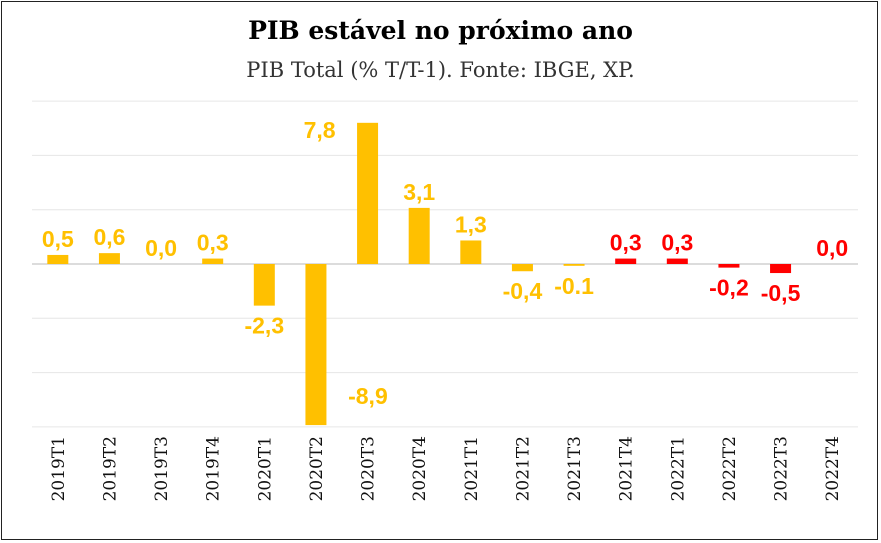  What do you see at coordinates (265, 468) in the screenshot?
I see `x-tick-label: 2020T1` at bounding box center [265, 468].